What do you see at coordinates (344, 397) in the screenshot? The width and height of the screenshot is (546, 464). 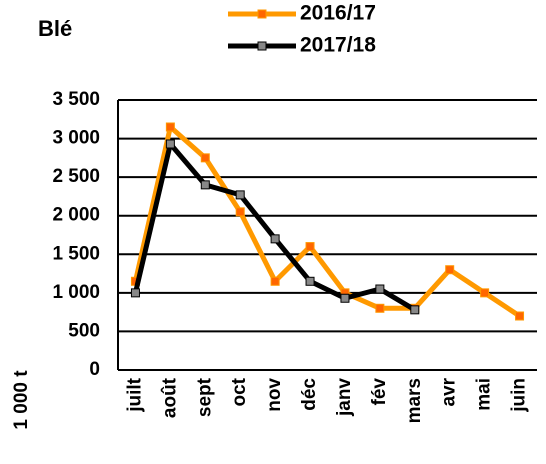 I see `x-tick-label: janv` at bounding box center [344, 397].